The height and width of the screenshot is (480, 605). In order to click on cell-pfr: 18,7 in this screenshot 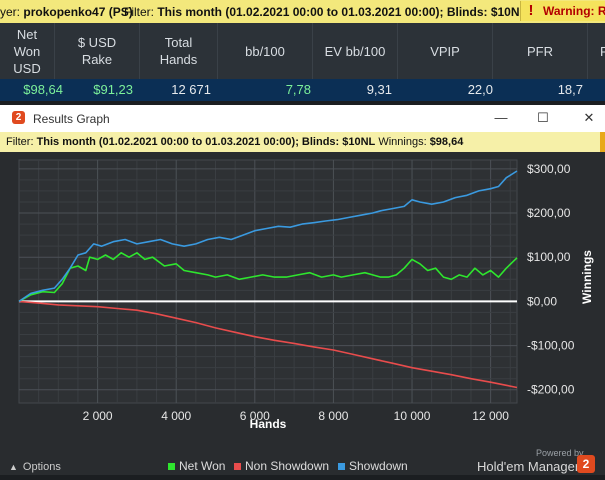, I will do `click(570, 89)`.